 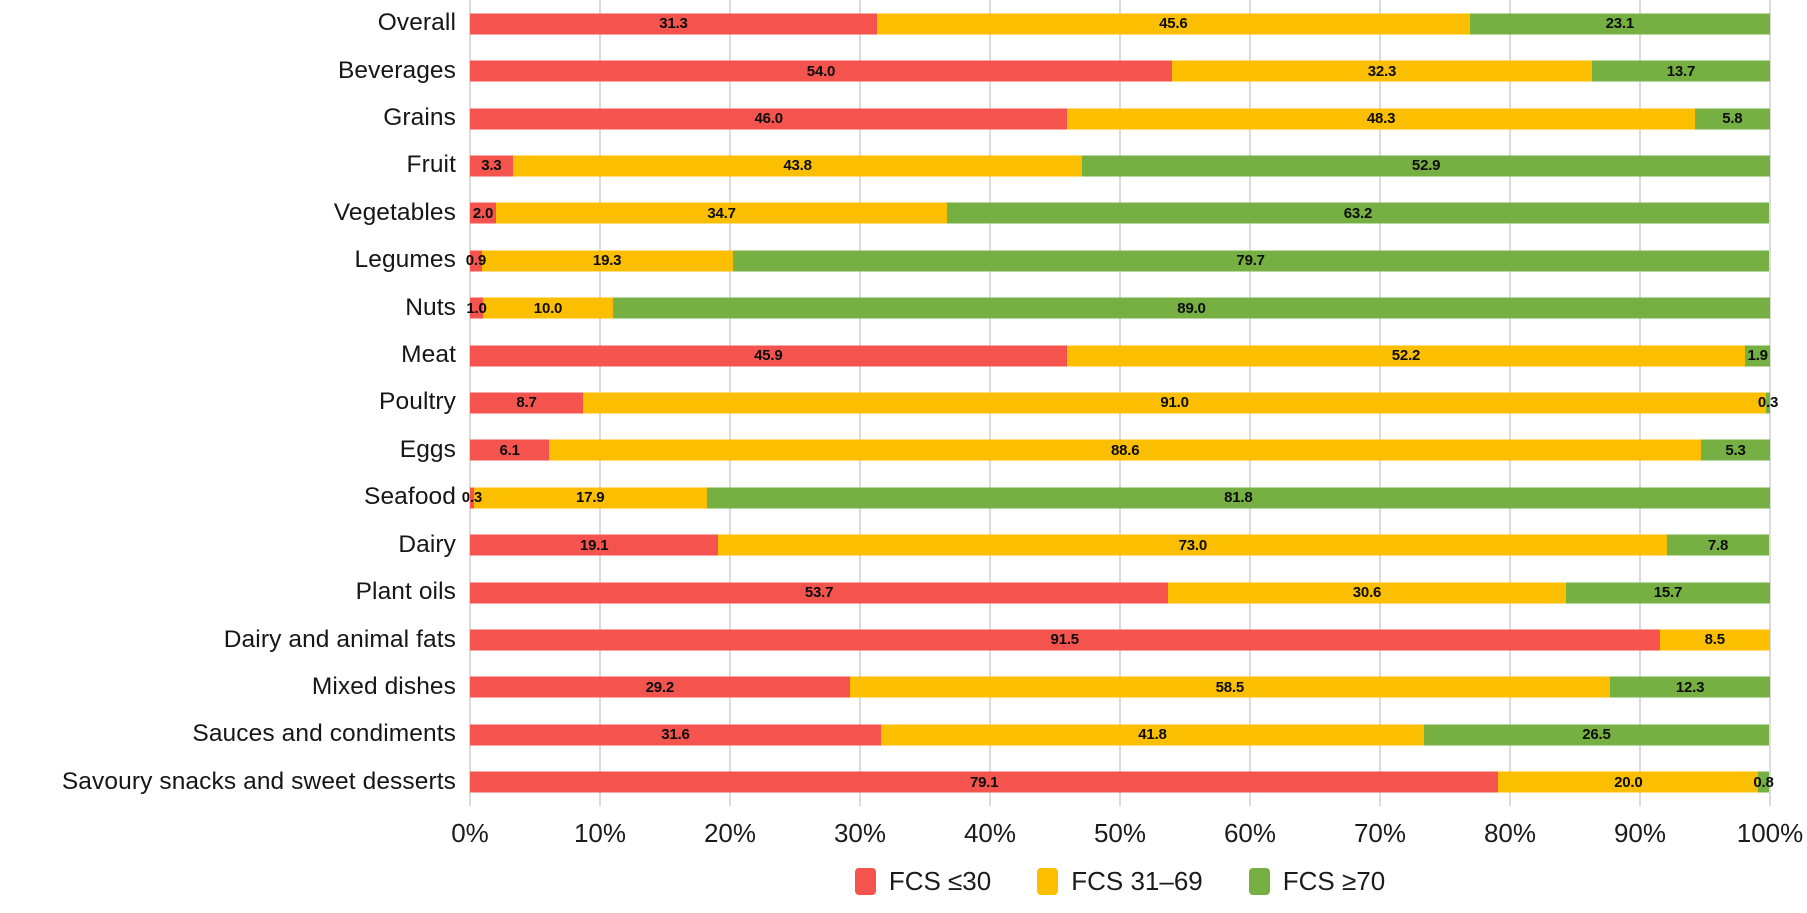 I want to click on value-label: 41.8, so click(x=1152, y=735).